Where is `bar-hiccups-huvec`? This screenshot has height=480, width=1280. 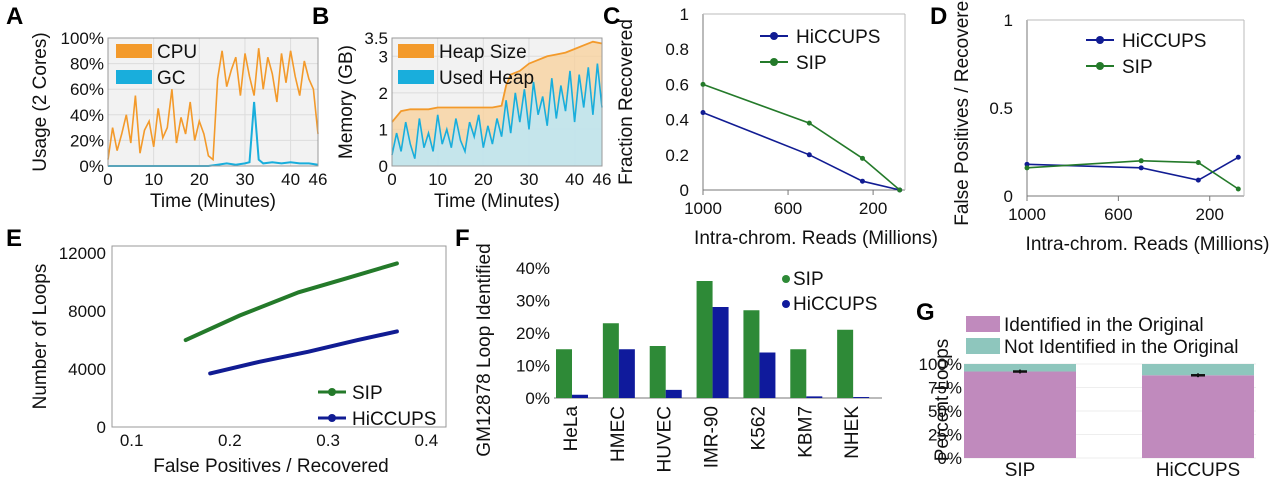 bar-hiccups-huvec is located at coordinates (673, 393).